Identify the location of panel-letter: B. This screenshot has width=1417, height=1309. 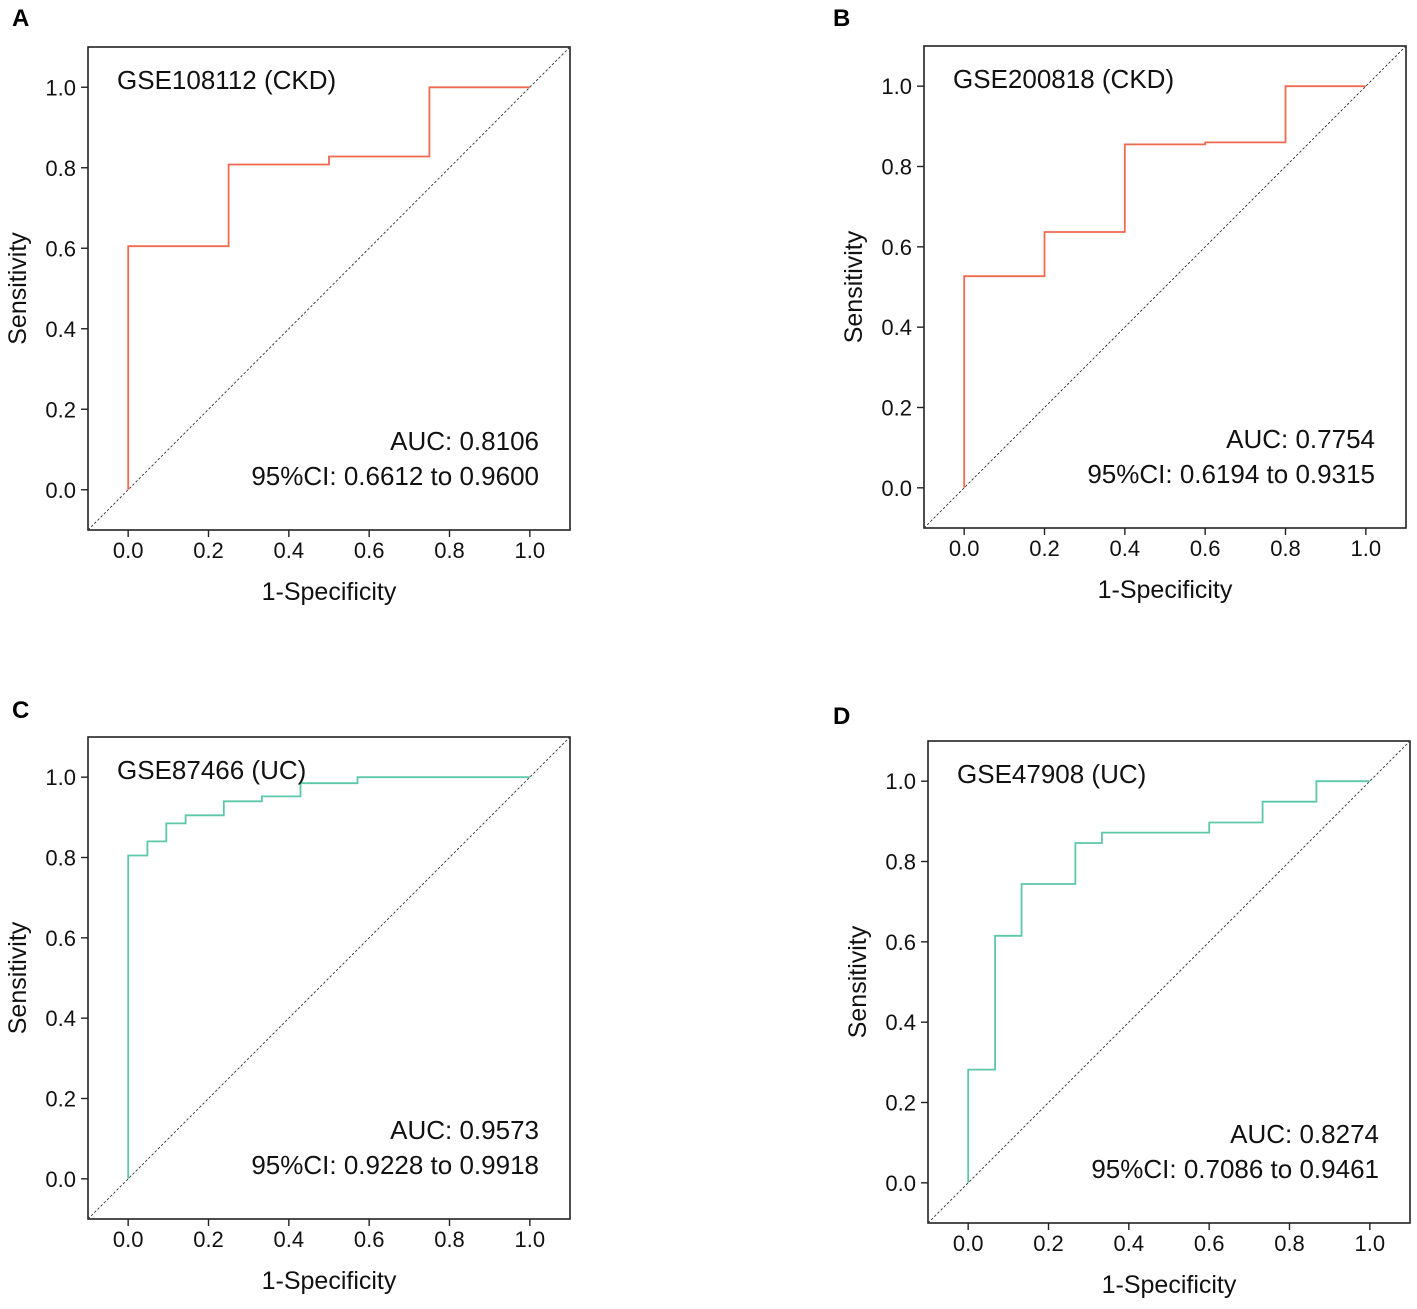
(841, 18).